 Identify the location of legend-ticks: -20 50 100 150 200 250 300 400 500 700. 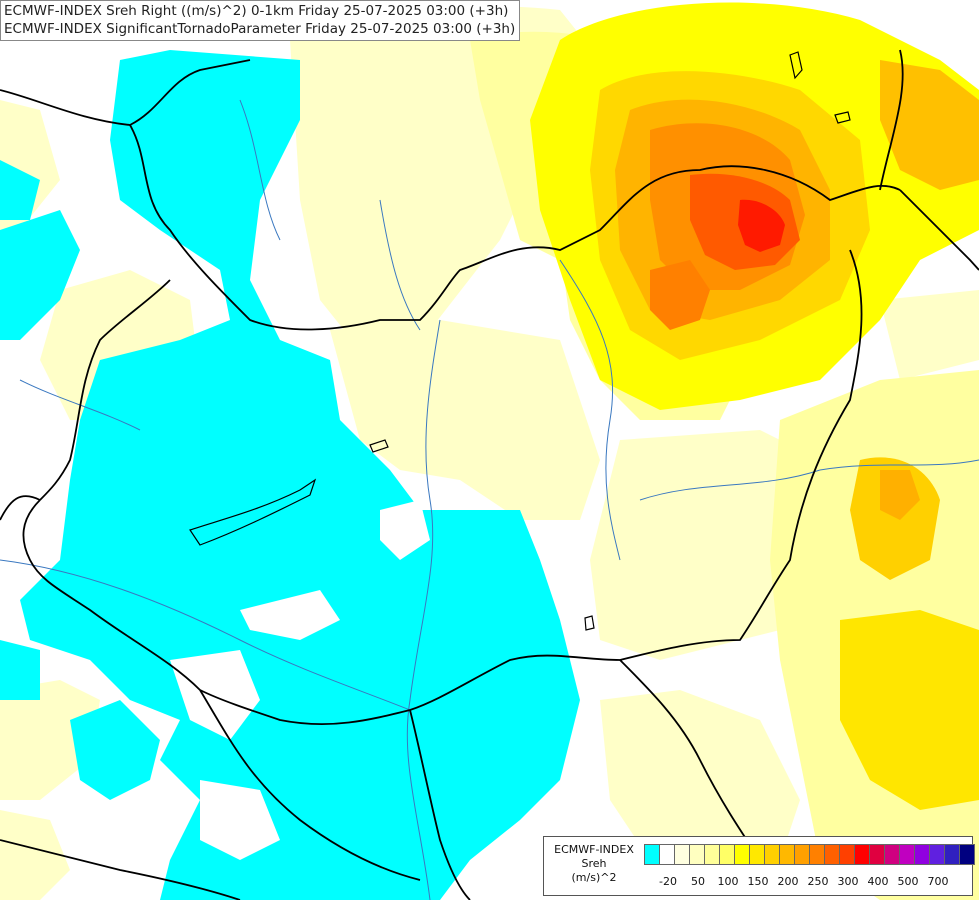
(805, 883).